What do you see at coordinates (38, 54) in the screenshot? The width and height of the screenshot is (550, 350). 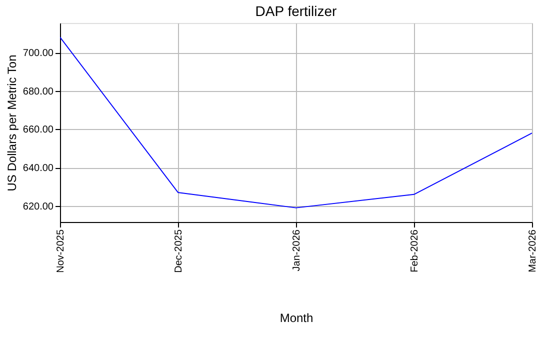 I see `y-tick-label: 700.00` at bounding box center [38, 54].